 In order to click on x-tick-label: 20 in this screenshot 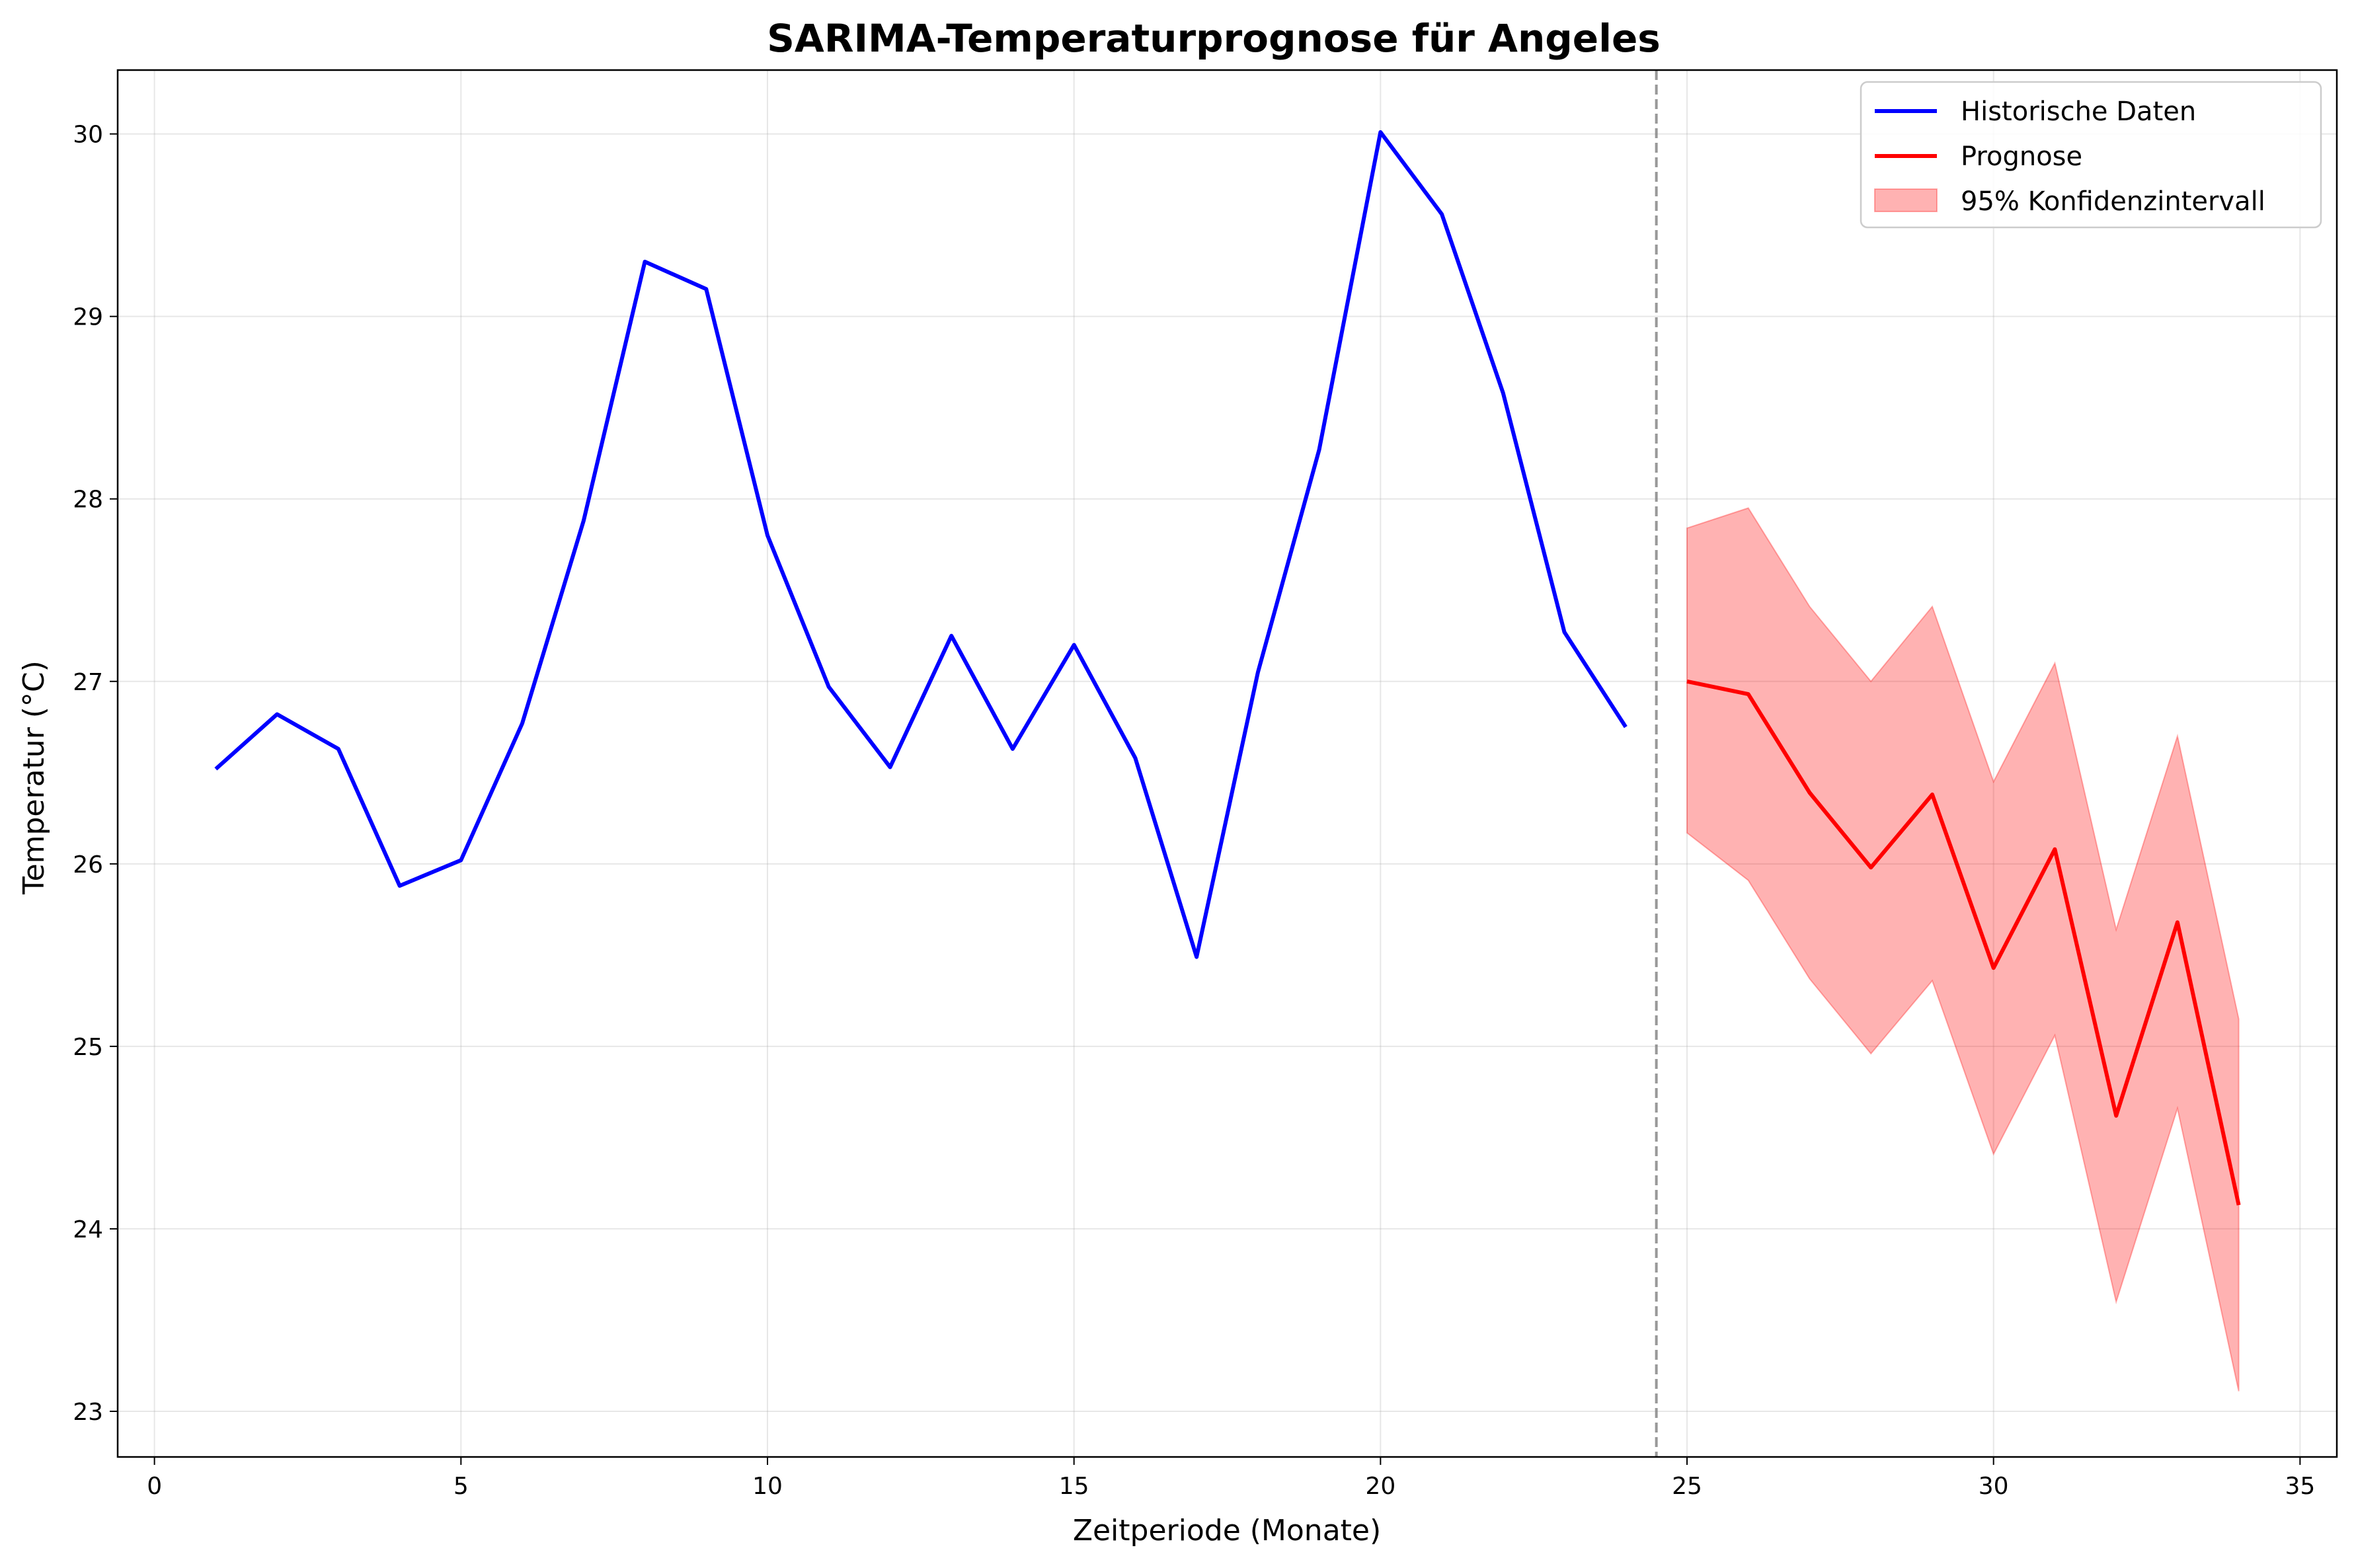, I will do `click(1380, 1486)`.